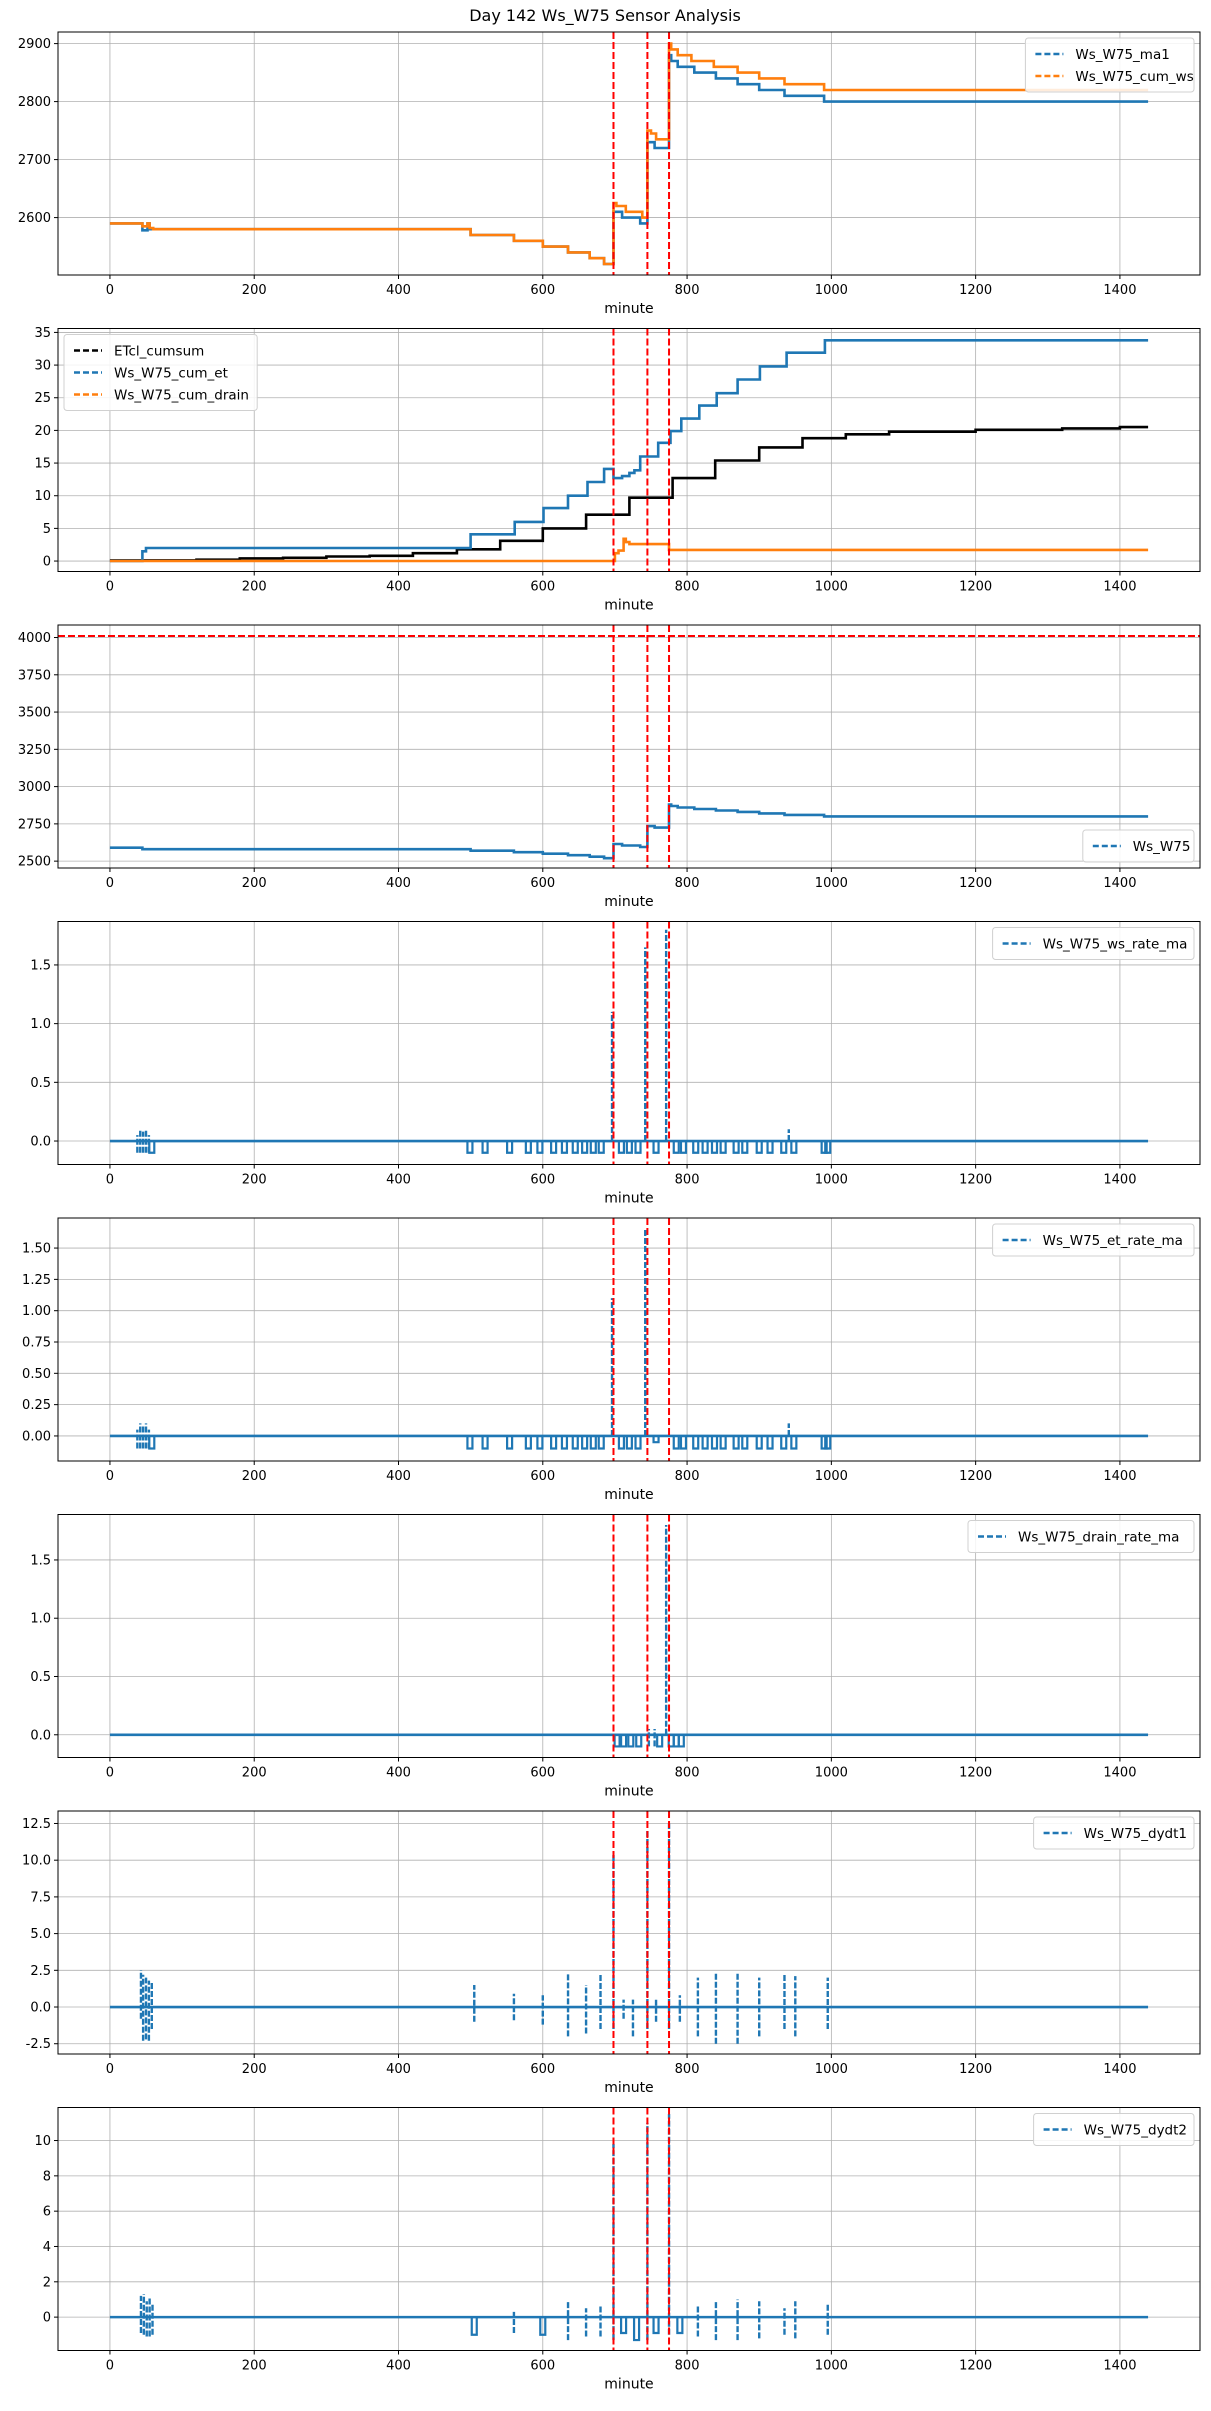 The height and width of the screenshot is (2411, 1211). Describe the element at coordinates (47, 529) in the screenshot. I see `y-tick-label: 5` at that location.